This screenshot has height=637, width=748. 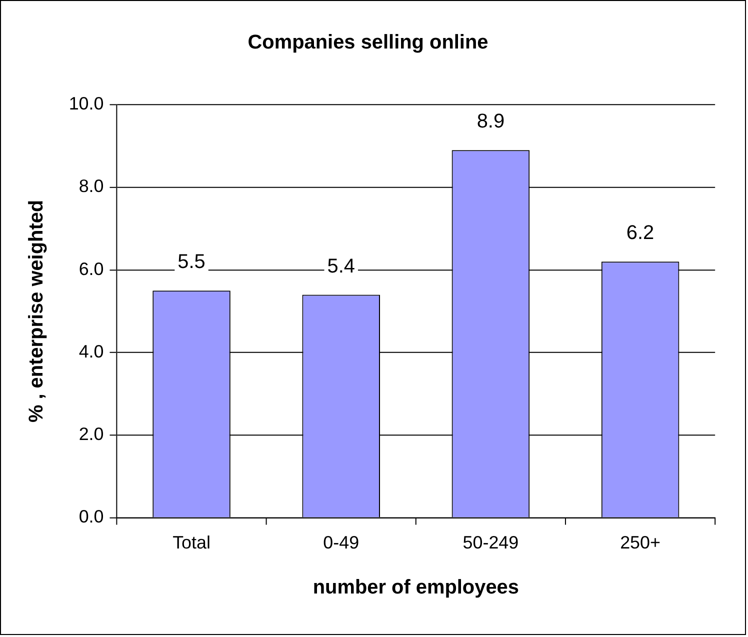 What do you see at coordinates (192, 262) in the screenshot?
I see `data-label: 5.5` at bounding box center [192, 262].